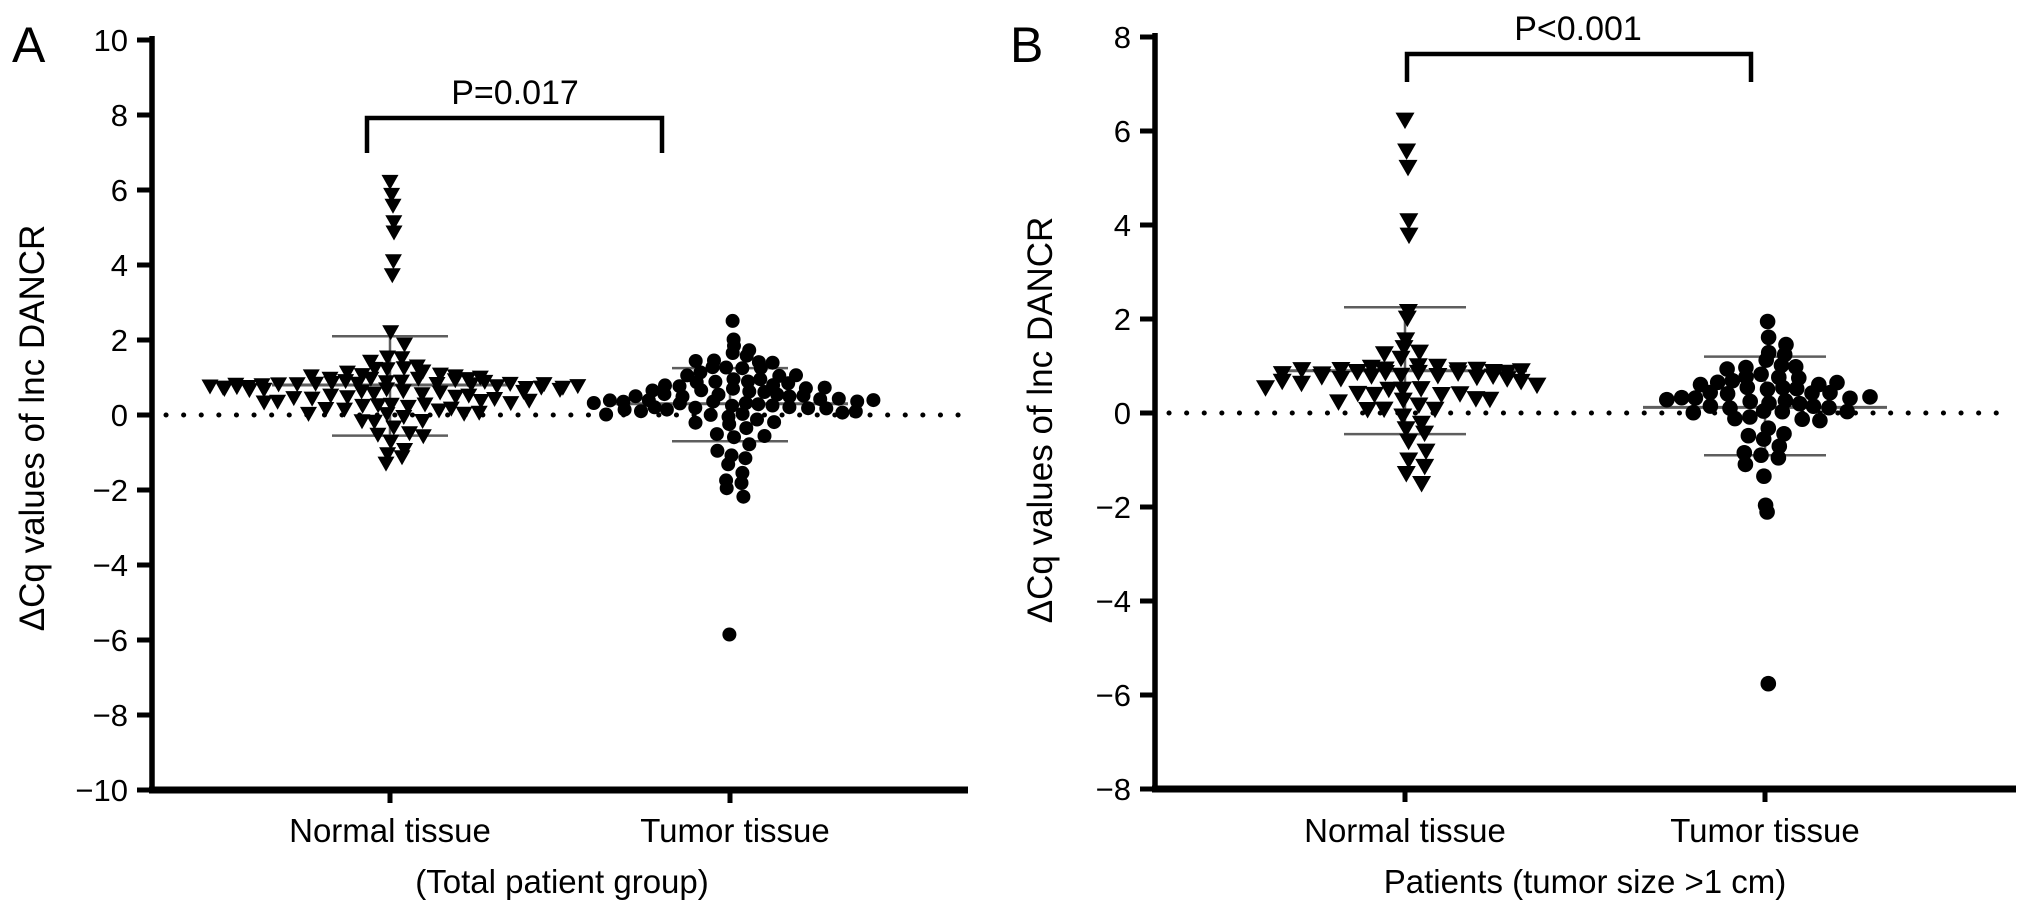 The height and width of the screenshot is (906, 2032). Describe the element at coordinates (1040, 420) in the screenshot. I see `panel-b-y-axis-title: ΔCq values of lnc DANCR` at that location.